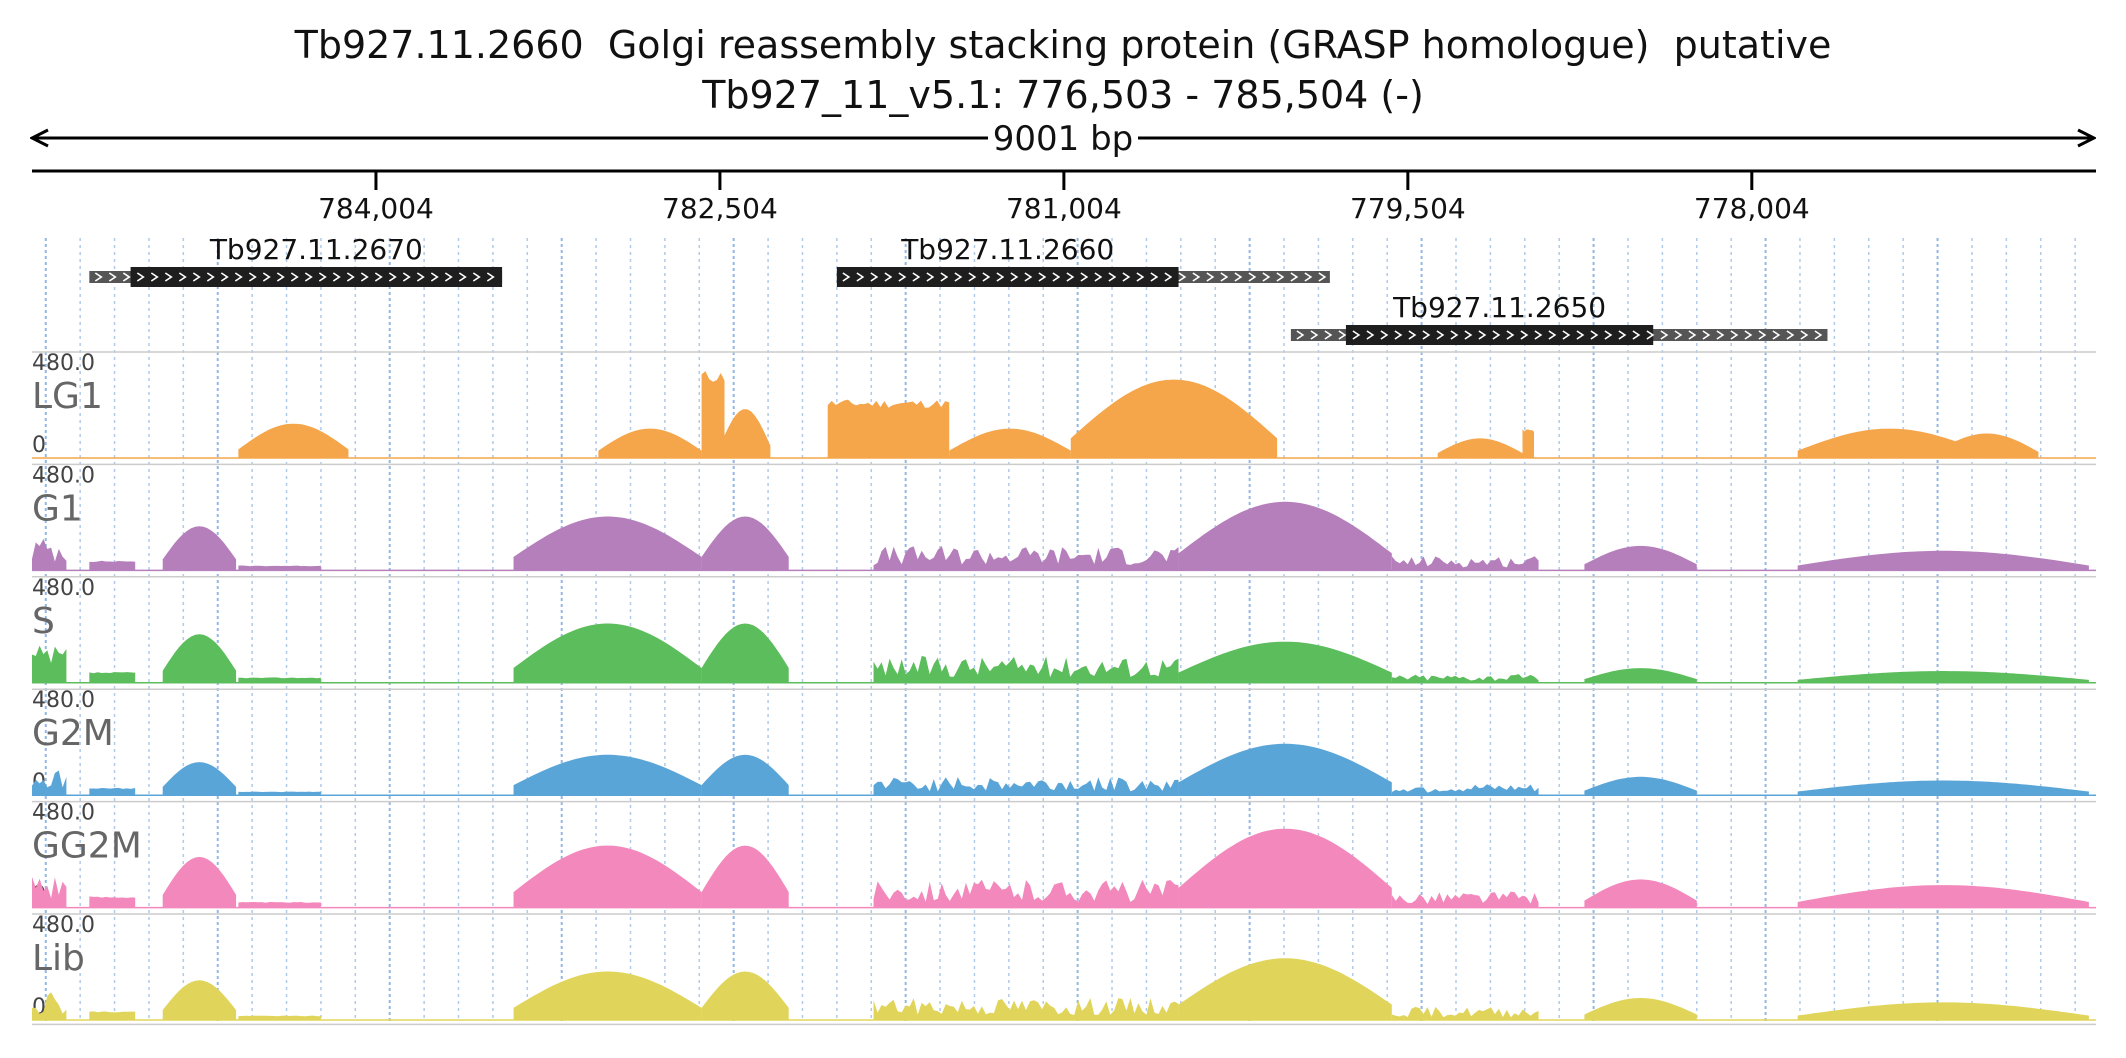  Describe the element at coordinates (1559, 318) in the screenshot. I see `gene-Tb927.11.2650: Tb927.11.2650` at that location.